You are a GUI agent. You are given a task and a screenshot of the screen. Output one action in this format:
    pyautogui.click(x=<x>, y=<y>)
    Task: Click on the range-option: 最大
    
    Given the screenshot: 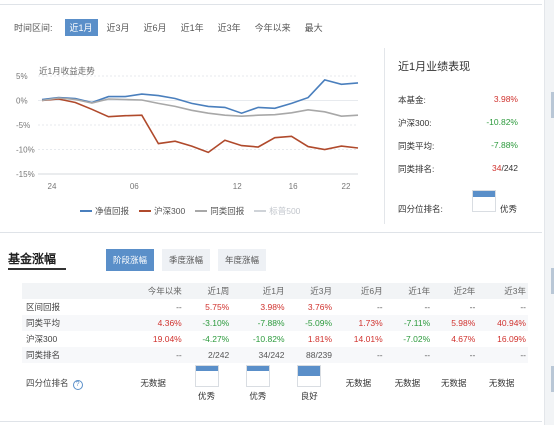 What is the action you would take?
    pyautogui.click(x=313, y=28)
    